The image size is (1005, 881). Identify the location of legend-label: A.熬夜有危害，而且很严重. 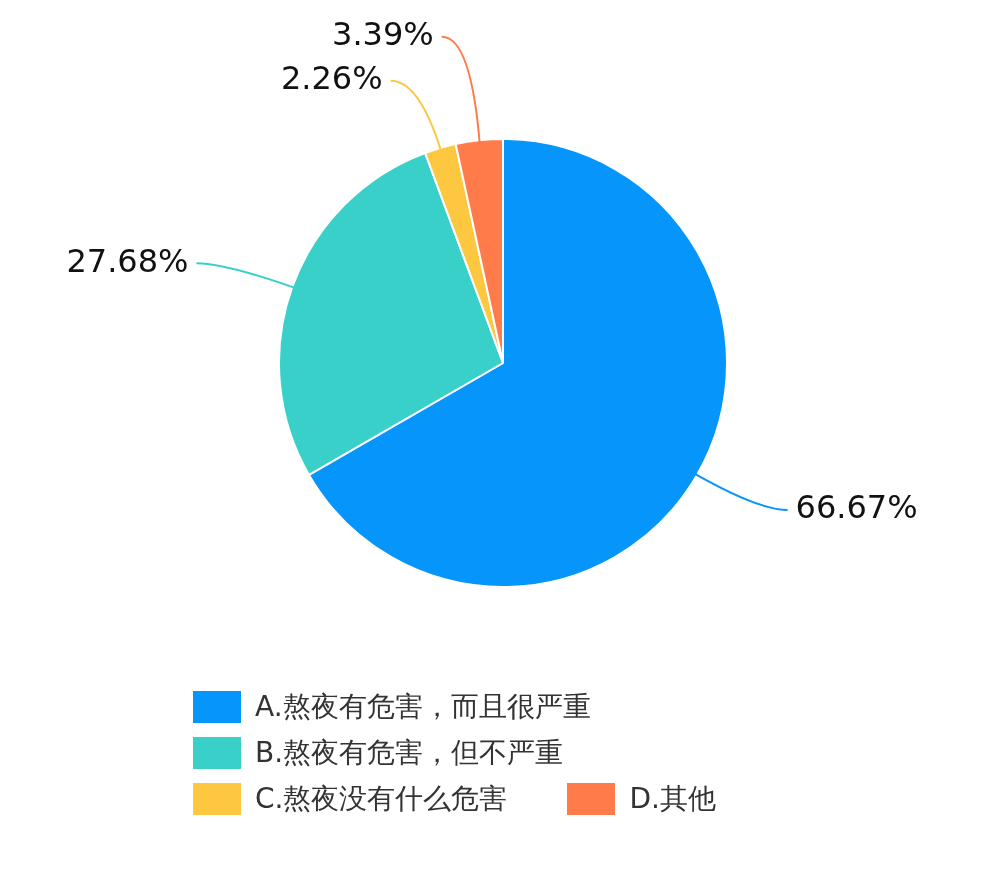
(423, 707).